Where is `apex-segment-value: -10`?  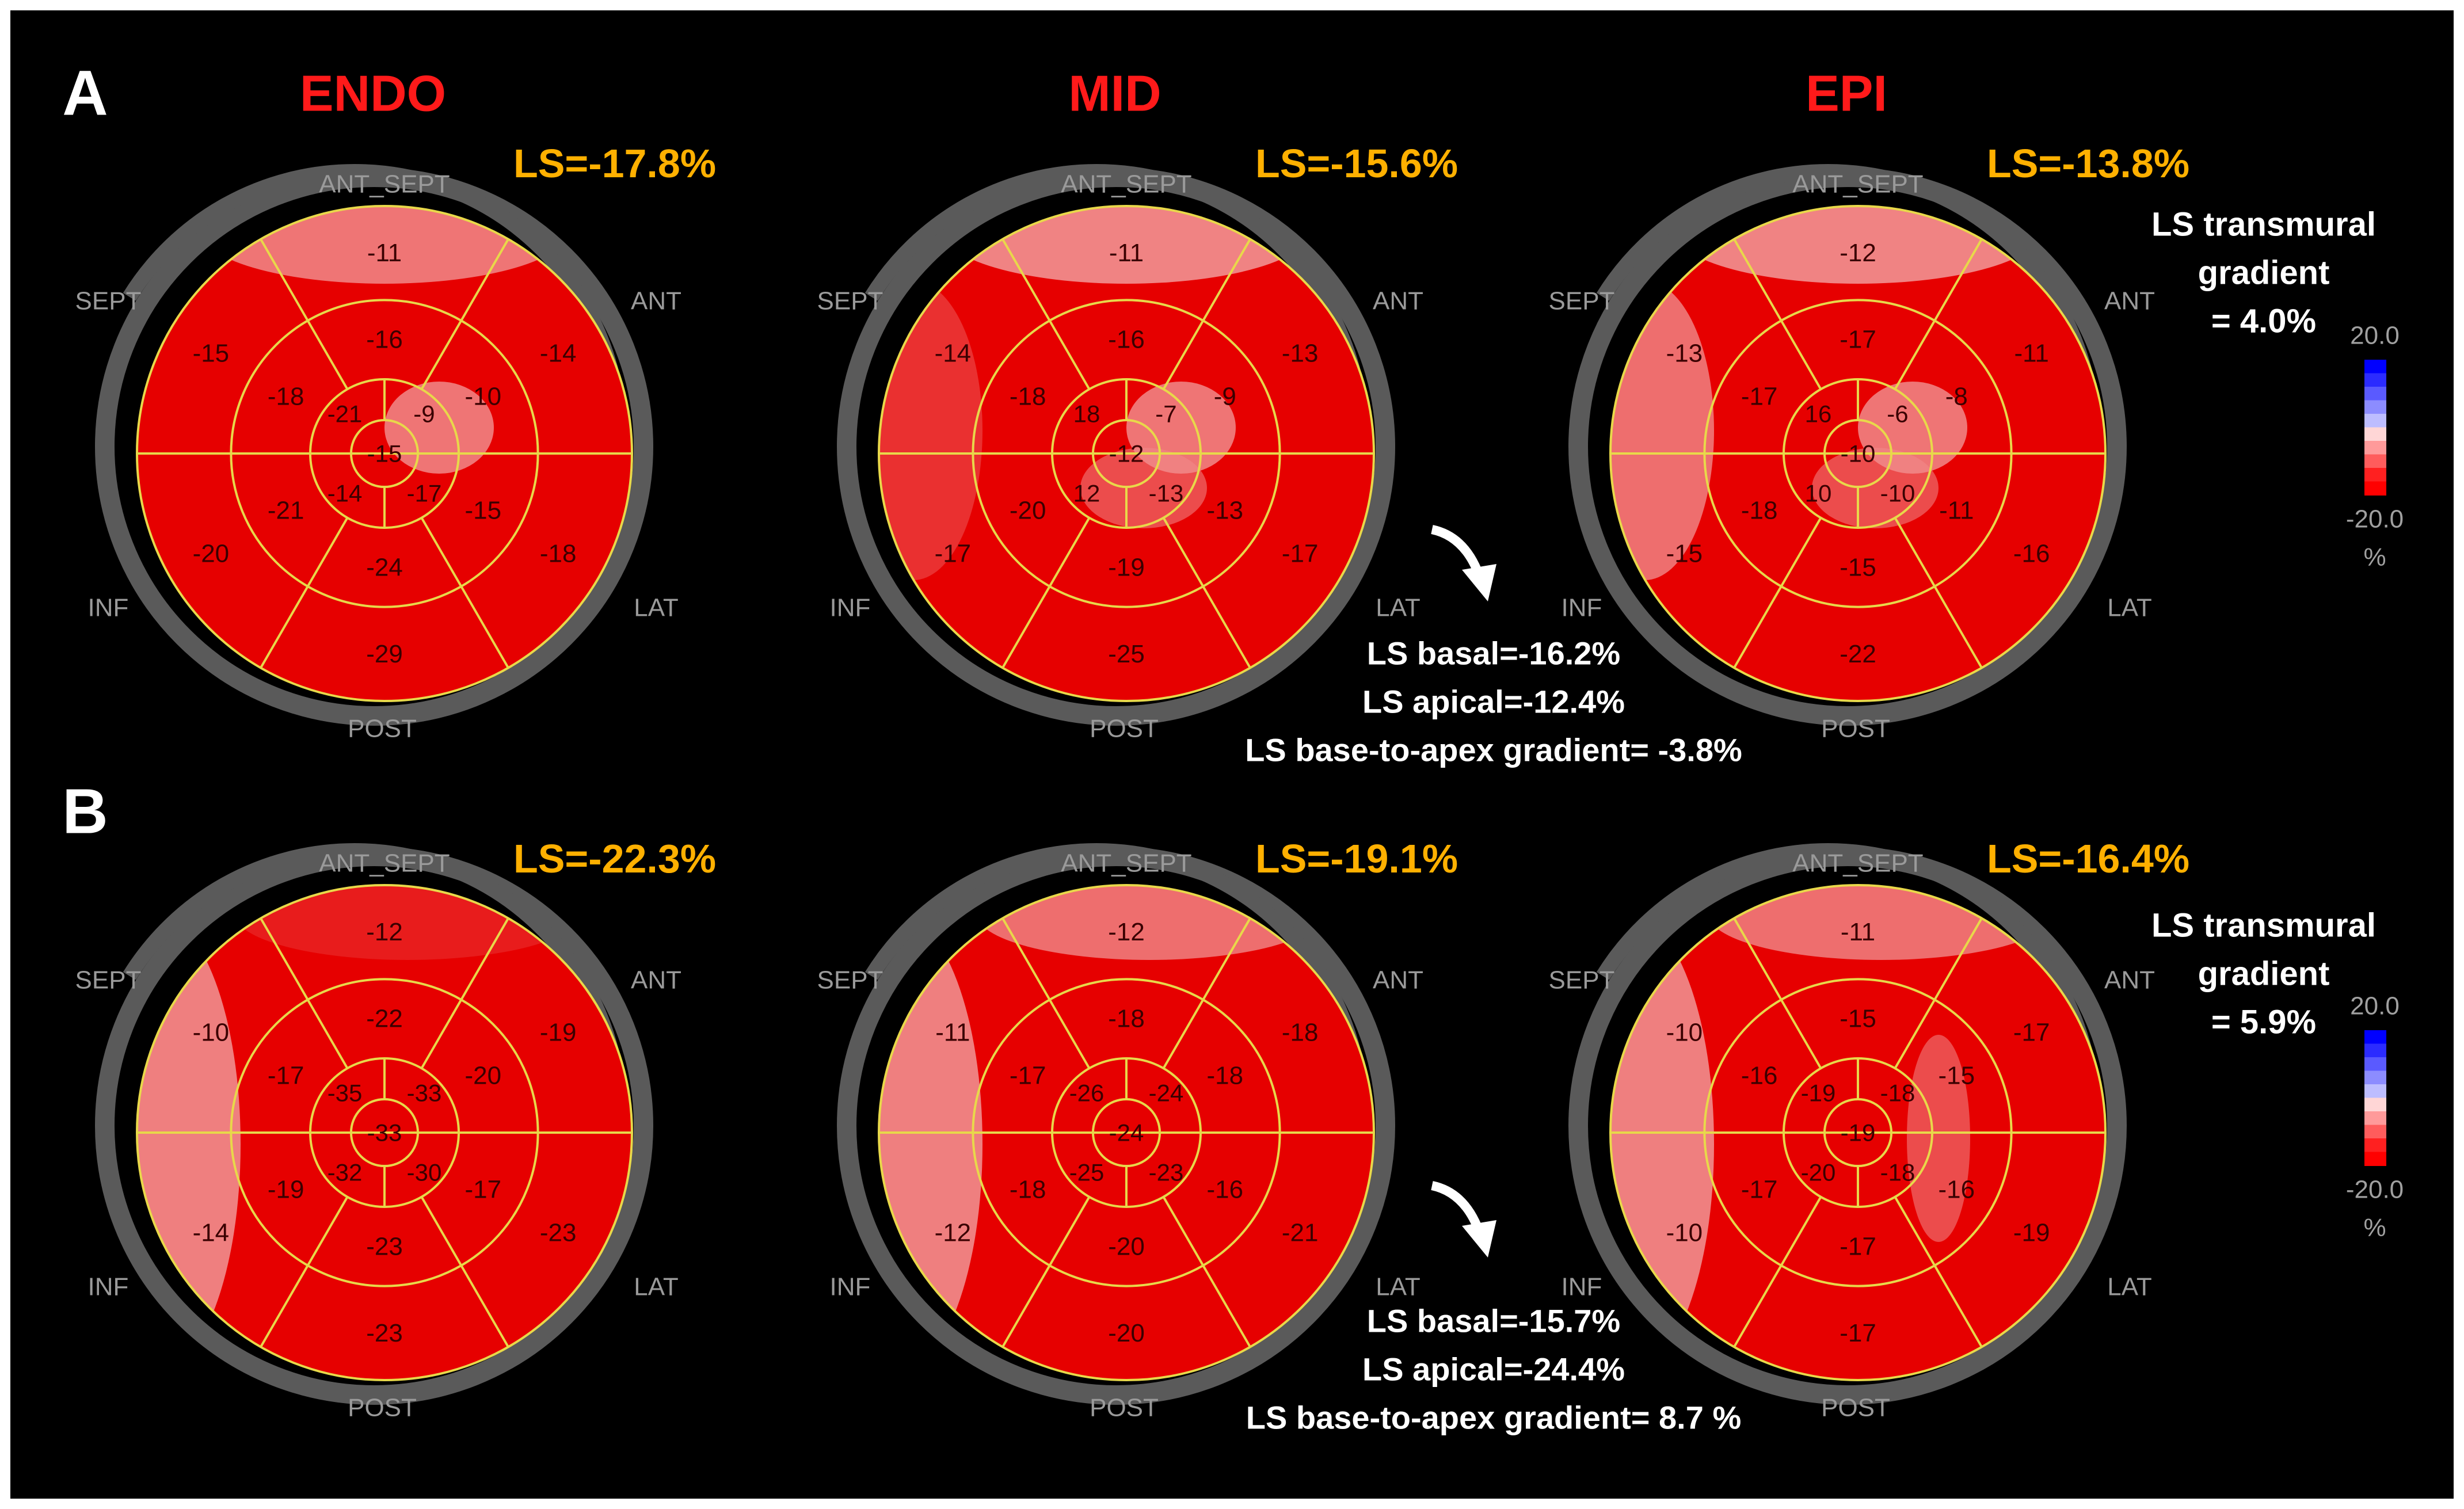
apex-segment-value: -10 is located at coordinates (1858, 453).